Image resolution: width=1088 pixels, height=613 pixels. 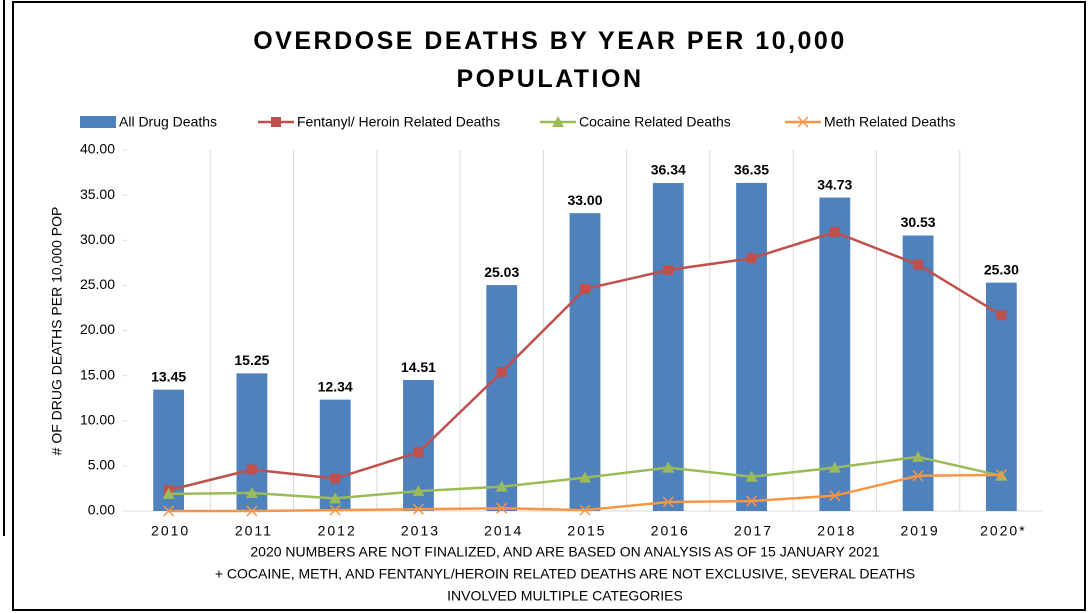 I want to click on x-tick-label: 2018, so click(x=836, y=531).